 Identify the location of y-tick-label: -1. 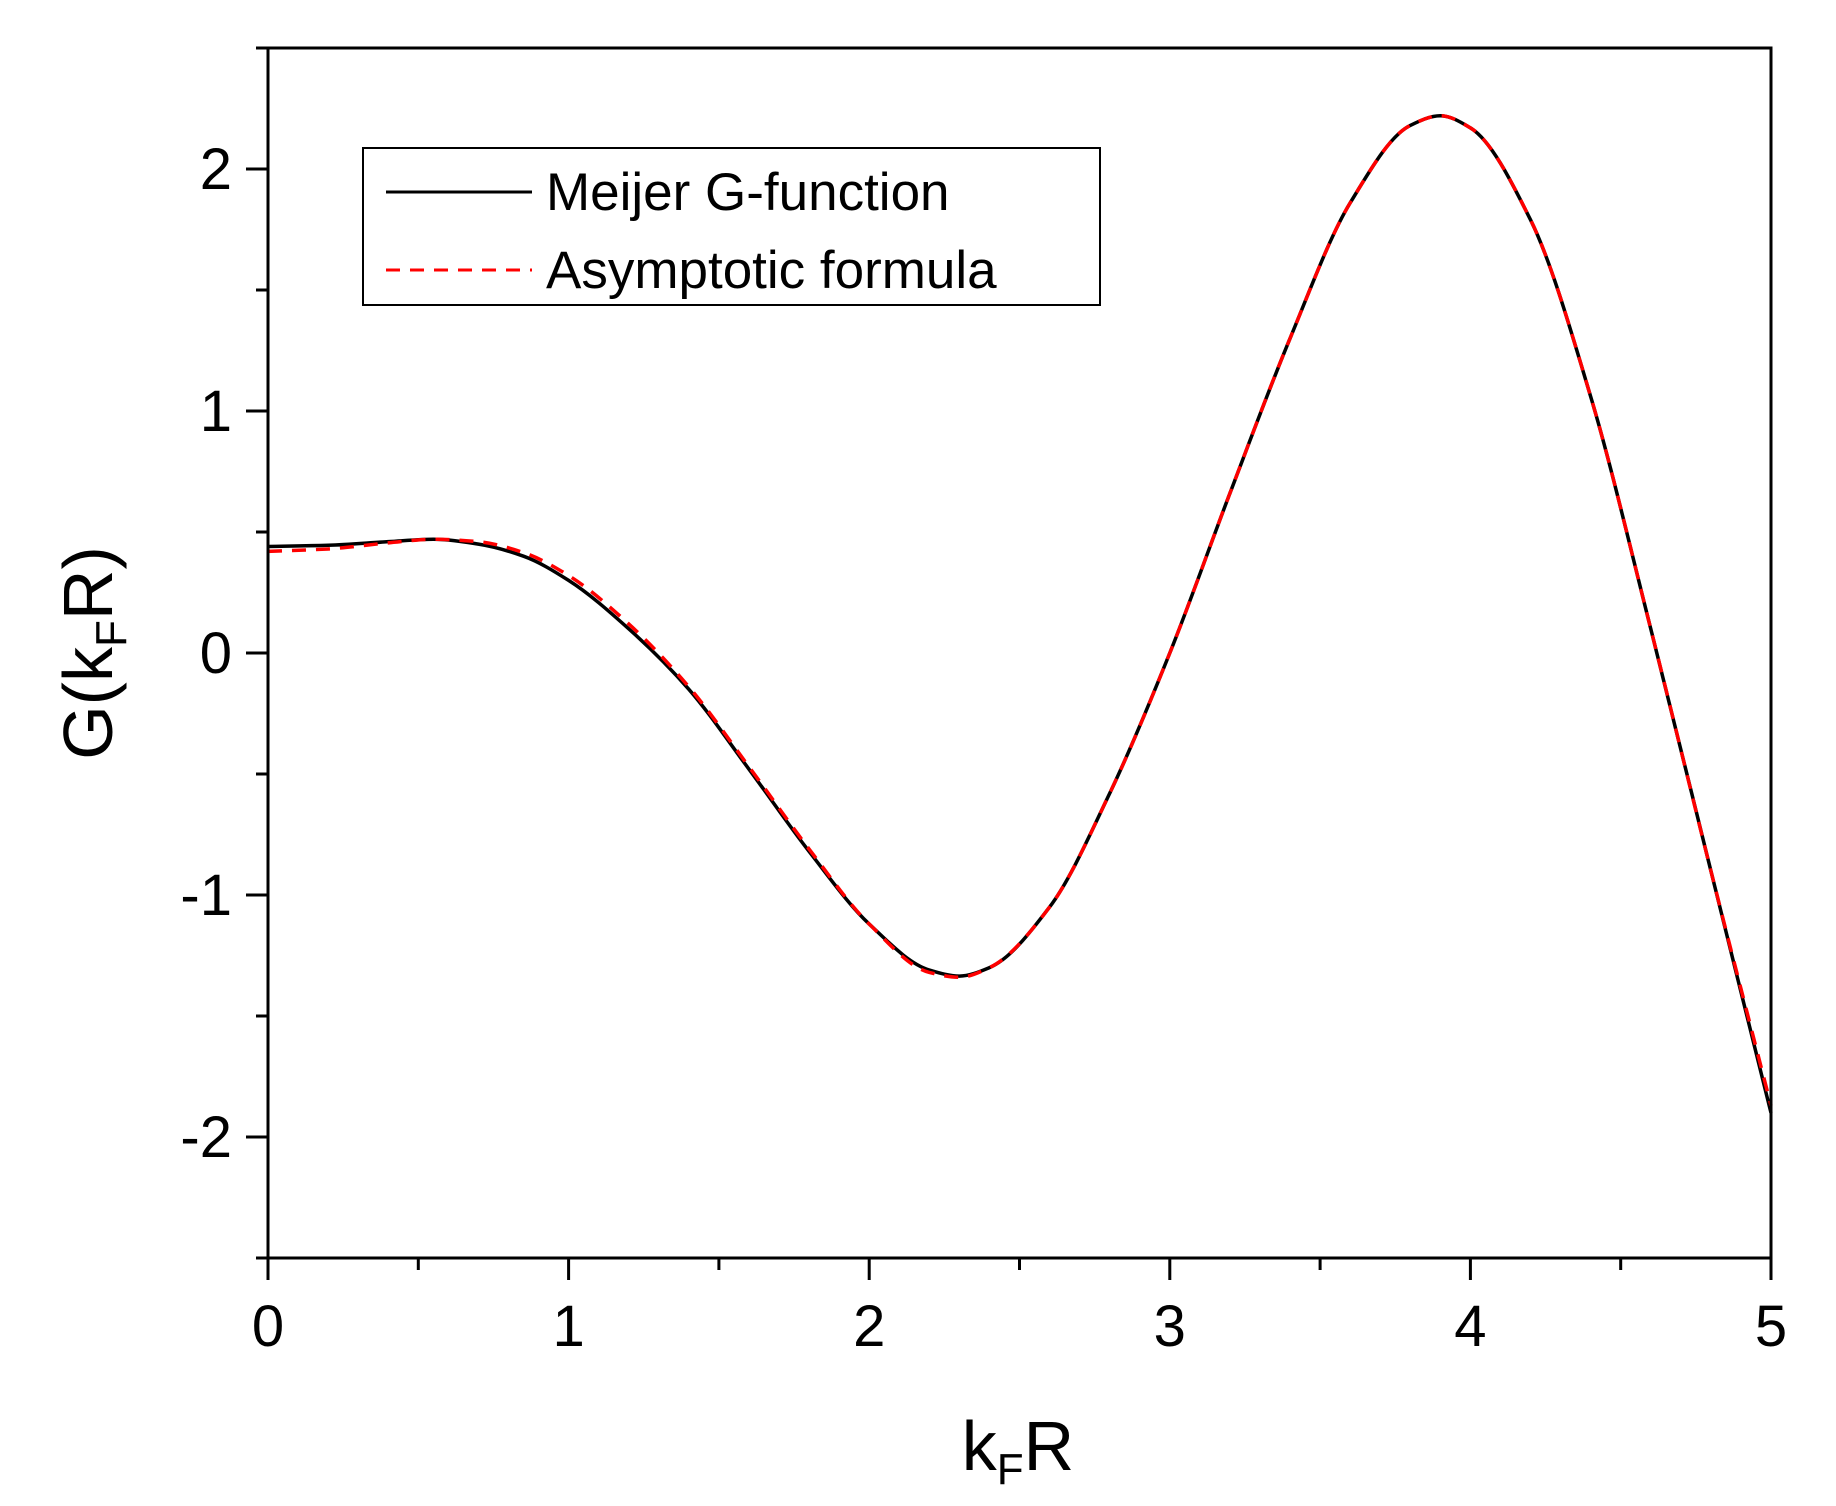
(206, 895).